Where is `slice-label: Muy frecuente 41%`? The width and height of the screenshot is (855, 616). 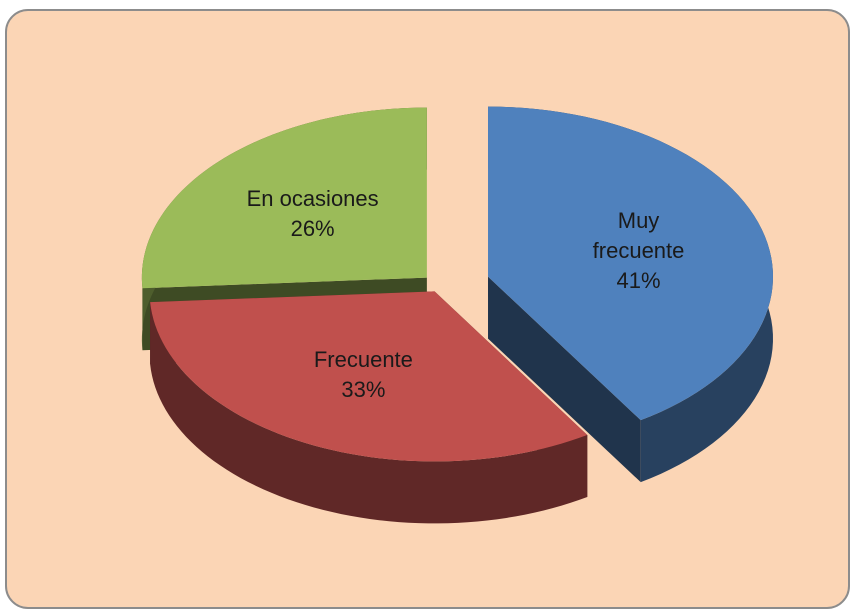
slice-label: Muy frecuente 41% is located at coordinates (639, 251).